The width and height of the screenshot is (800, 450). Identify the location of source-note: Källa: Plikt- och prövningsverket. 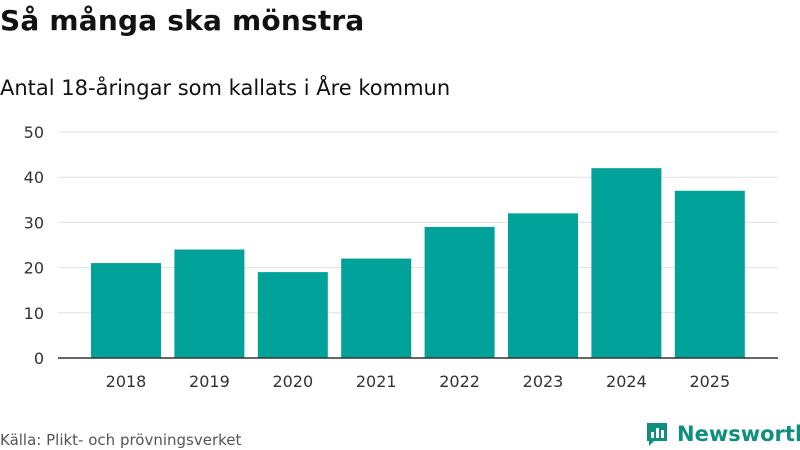
(121, 440).